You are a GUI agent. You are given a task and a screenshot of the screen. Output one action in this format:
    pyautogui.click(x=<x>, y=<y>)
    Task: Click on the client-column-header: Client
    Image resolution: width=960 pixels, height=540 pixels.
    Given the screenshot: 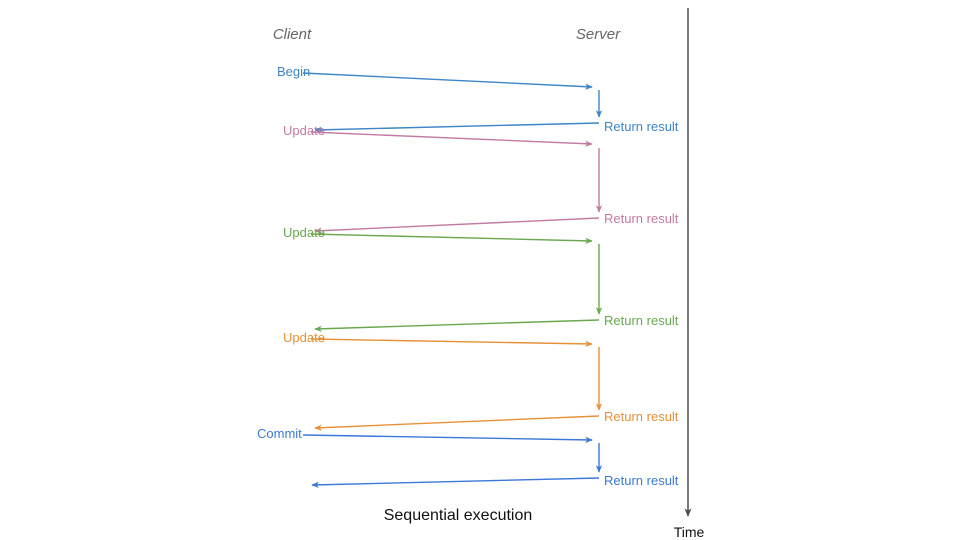 What is the action you would take?
    pyautogui.click(x=292, y=34)
    